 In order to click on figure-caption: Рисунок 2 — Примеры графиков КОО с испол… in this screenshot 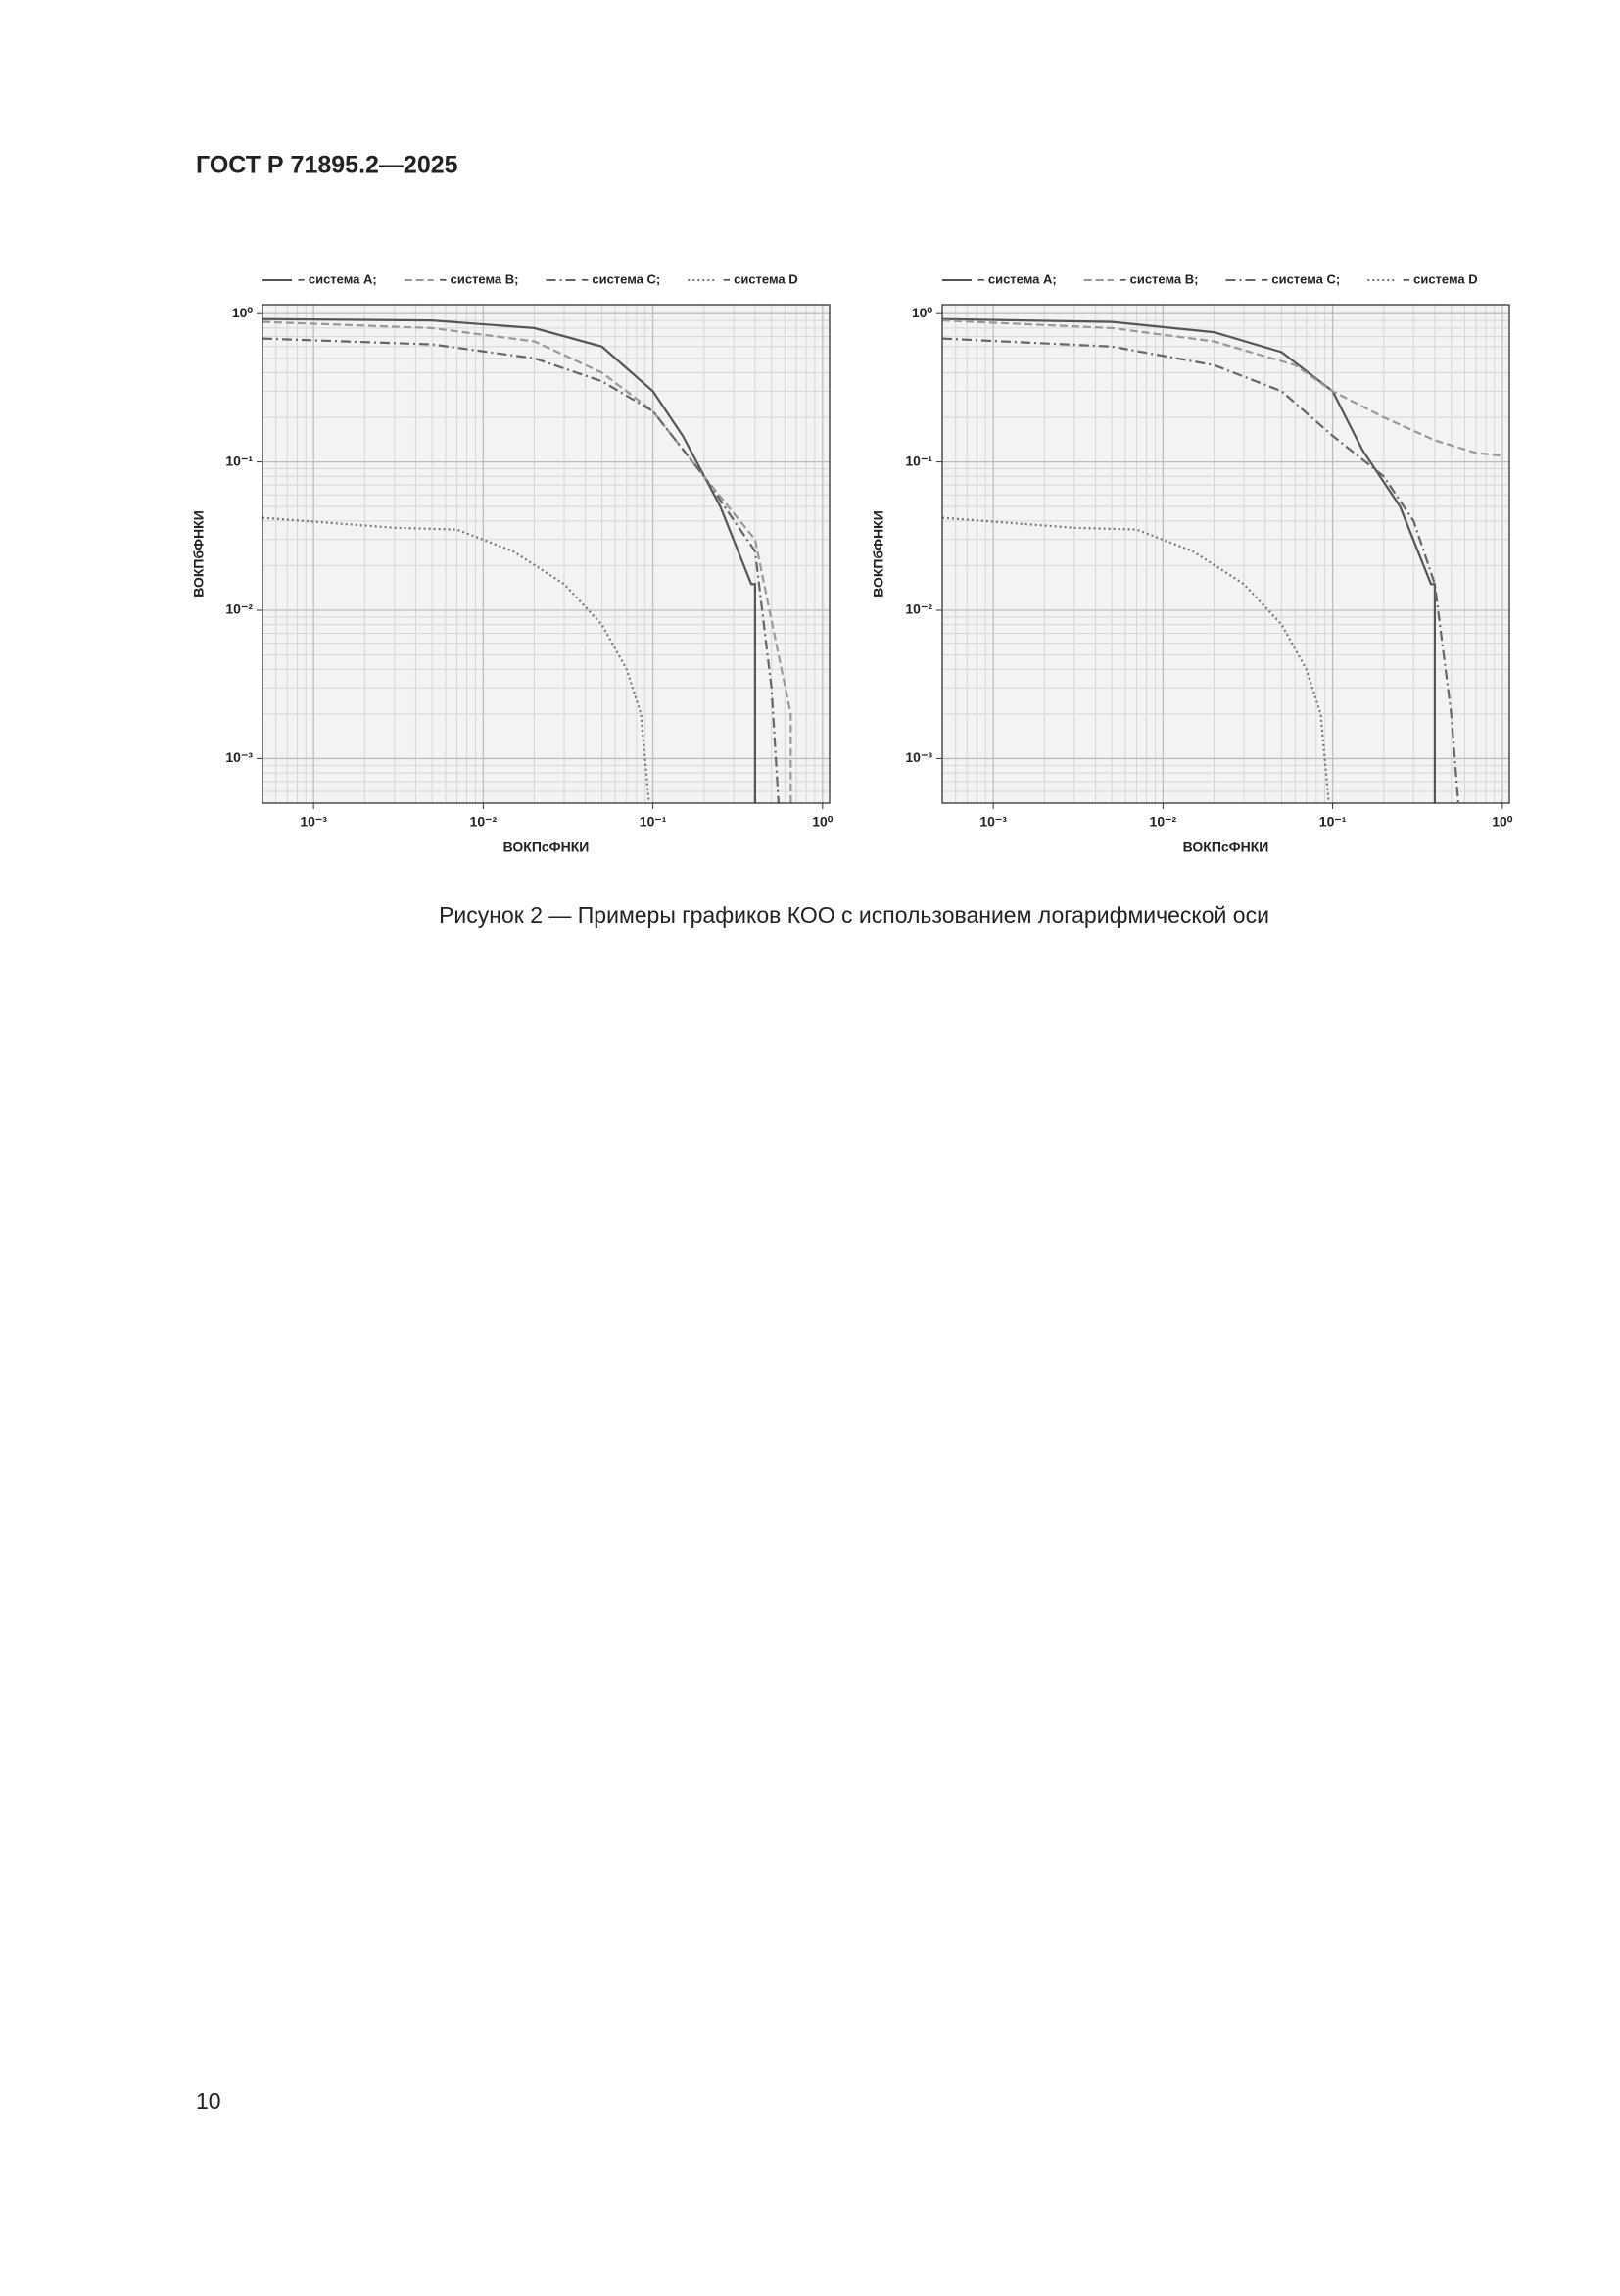, I will do `click(854, 915)`.